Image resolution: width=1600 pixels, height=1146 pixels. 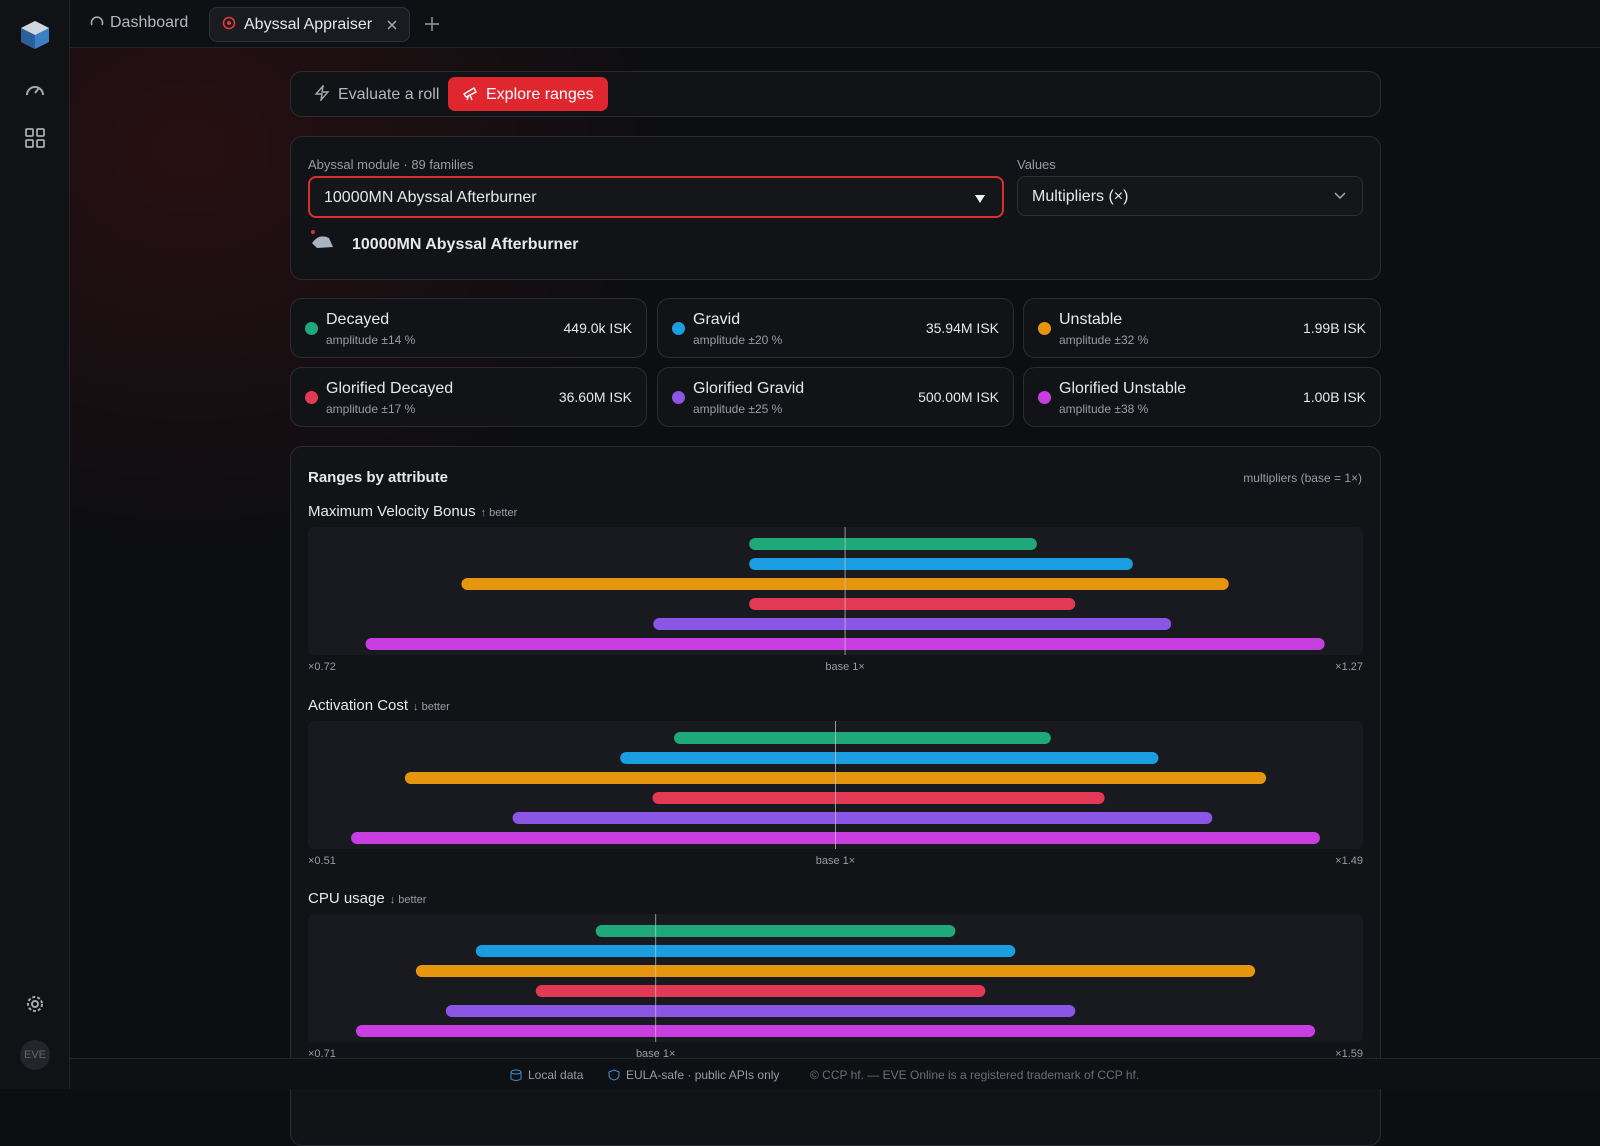 I want to click on logo, so click(x=35, y=35).